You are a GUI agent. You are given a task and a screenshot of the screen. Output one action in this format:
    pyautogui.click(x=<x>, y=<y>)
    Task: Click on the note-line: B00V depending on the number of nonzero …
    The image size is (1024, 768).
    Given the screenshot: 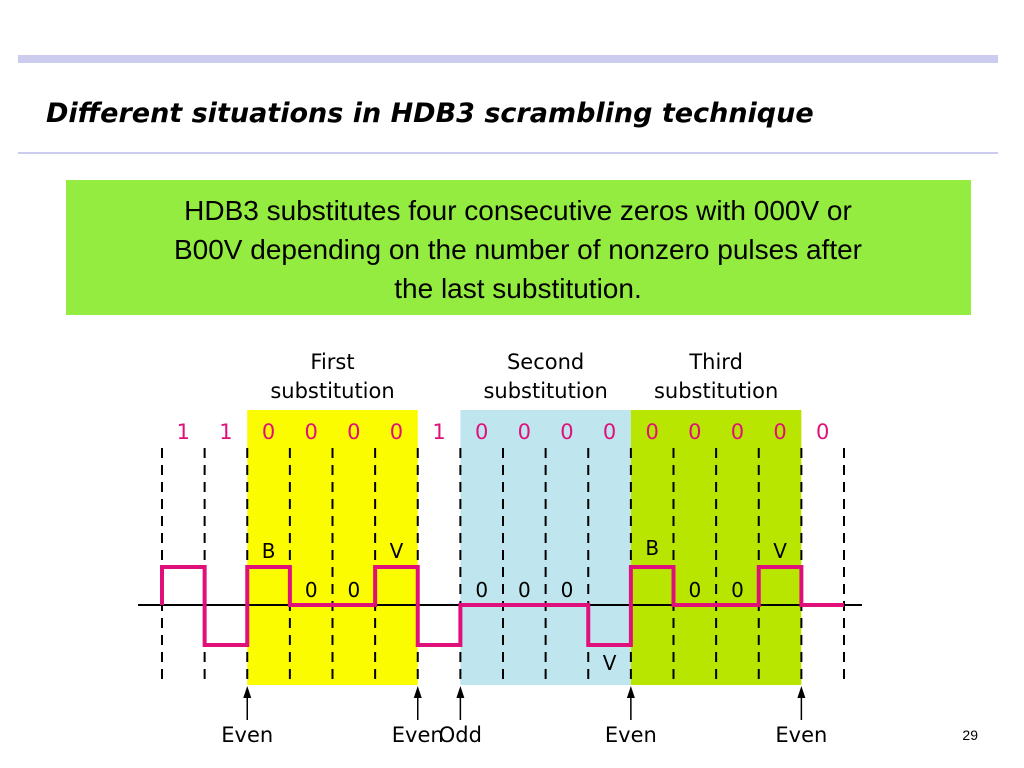 What is the action you would take?
    pyautogui.click(x=518, y=249)
    